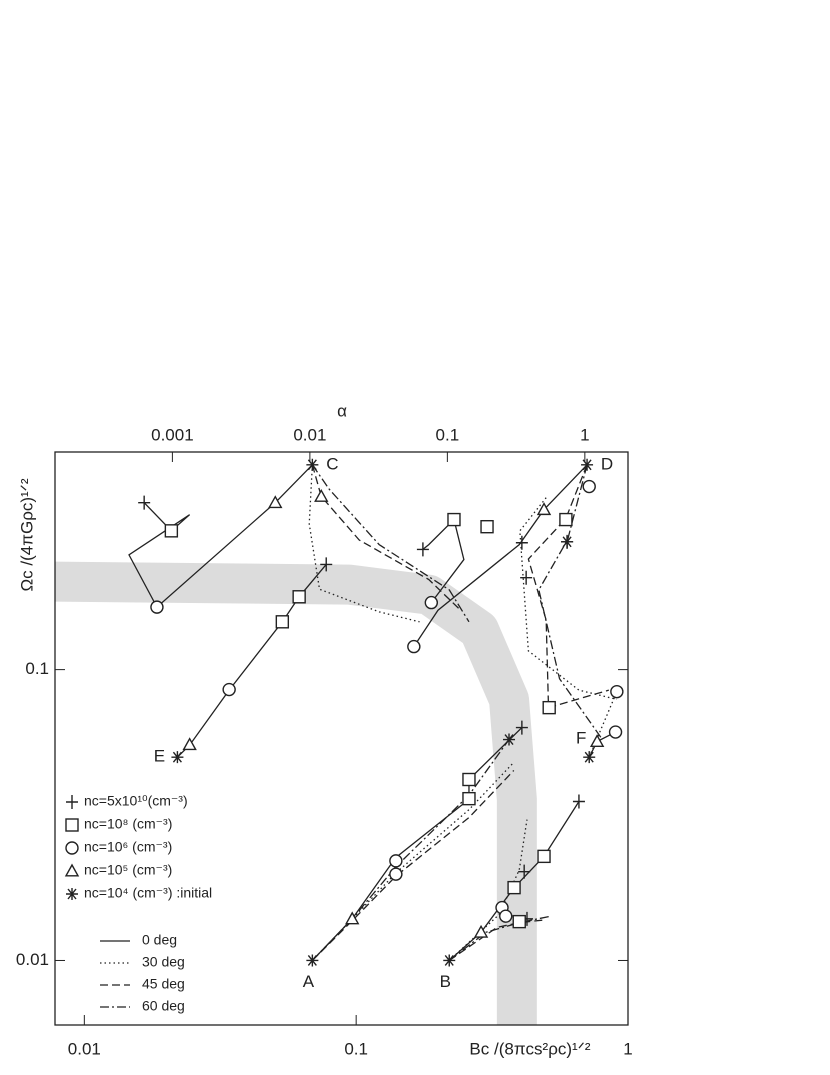 The image size is (830, 1075). What do you see at coordinates (342, 410) in the screenshot?
I see `top-axis-label: α` at bounding box center [342, 410].